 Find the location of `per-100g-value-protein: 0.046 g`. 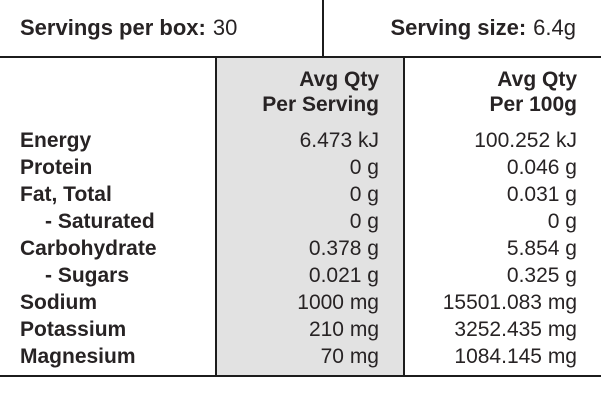

per-100g-value-protein: 0.046 g is located at coordinates (541, 167).